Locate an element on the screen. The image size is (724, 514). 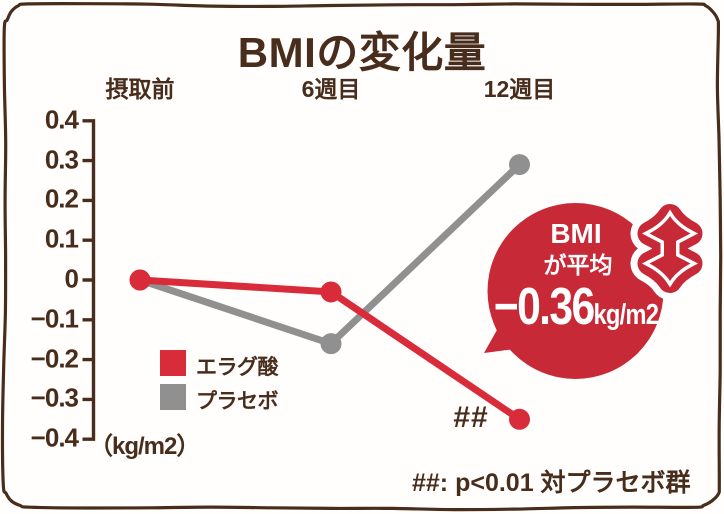
y-axis is located at coordinates (89, 280).